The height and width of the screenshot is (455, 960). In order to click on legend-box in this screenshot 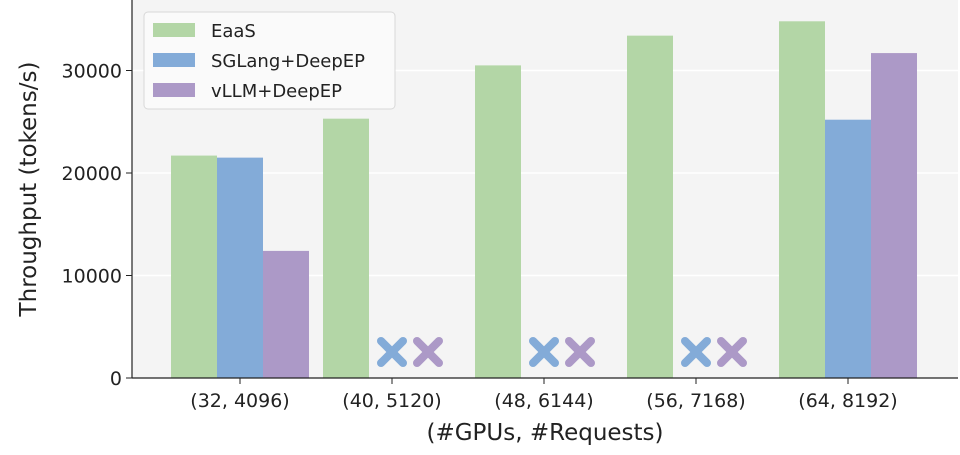, I will do `click(269, 60)`.